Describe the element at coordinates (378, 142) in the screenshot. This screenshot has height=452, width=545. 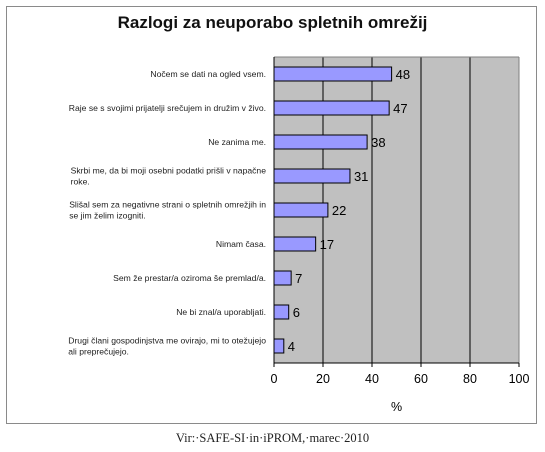
I see `data-label: 38` at that location.